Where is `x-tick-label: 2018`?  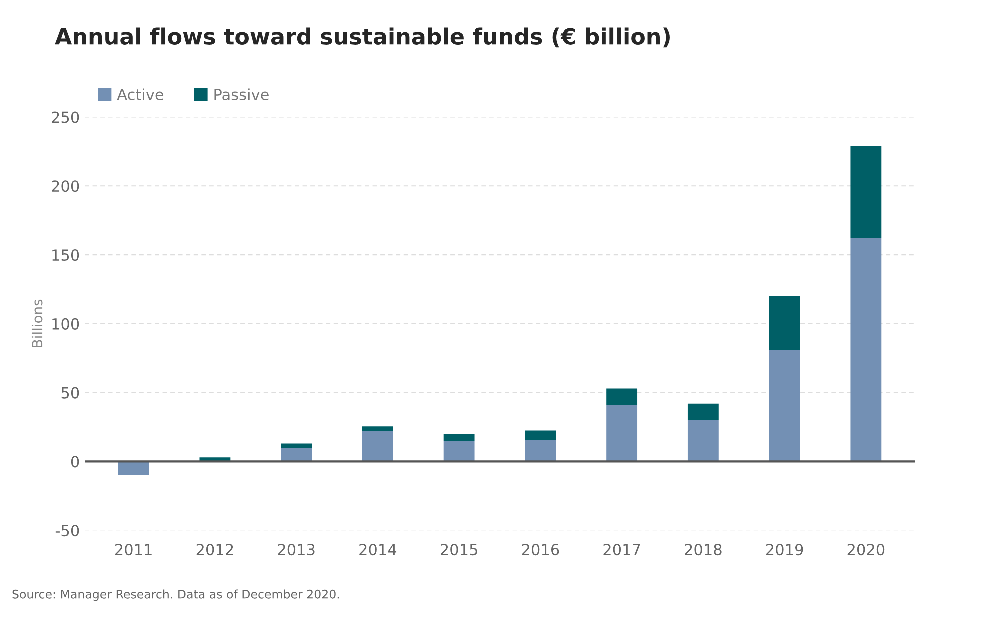 x-tick-label: 2018 is located at coordinates (703, 550).